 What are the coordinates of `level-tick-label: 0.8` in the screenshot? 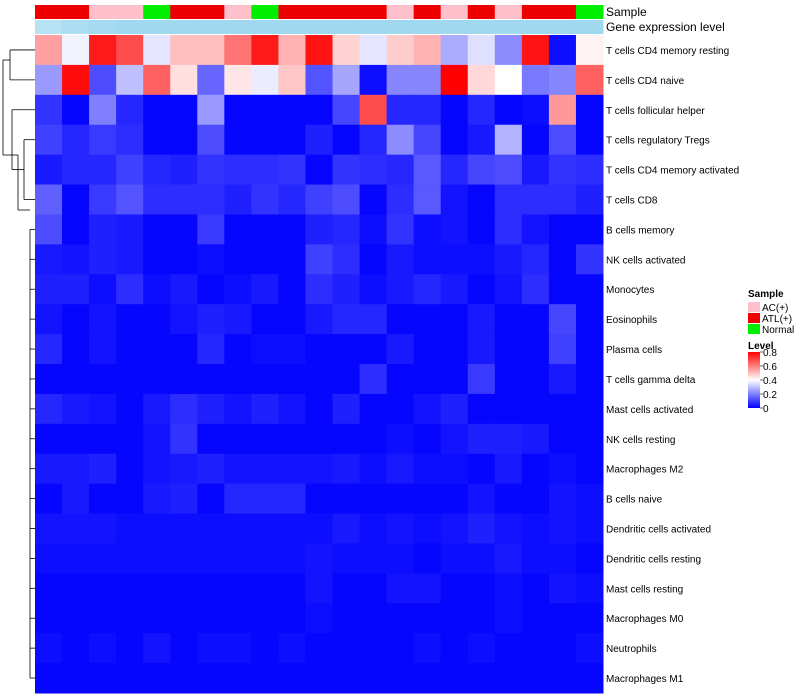 It's located at (770, 353).